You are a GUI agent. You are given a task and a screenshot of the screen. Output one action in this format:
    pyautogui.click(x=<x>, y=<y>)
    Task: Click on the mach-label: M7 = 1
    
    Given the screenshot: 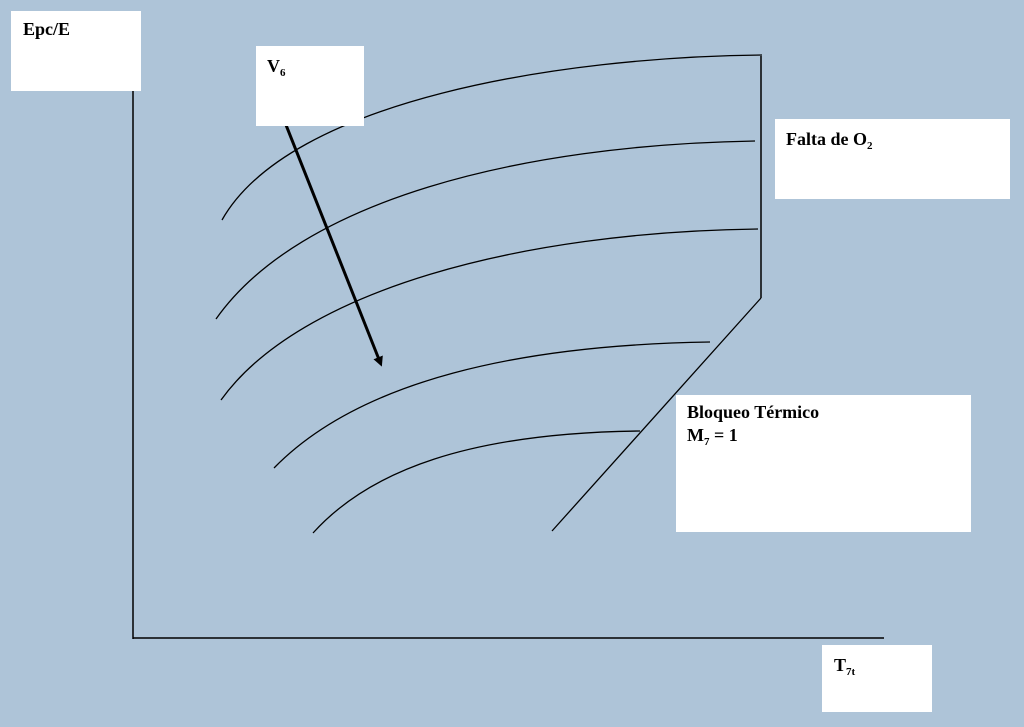 What is the action you would take?
    pyautogui.click(x=712, y=437)
    